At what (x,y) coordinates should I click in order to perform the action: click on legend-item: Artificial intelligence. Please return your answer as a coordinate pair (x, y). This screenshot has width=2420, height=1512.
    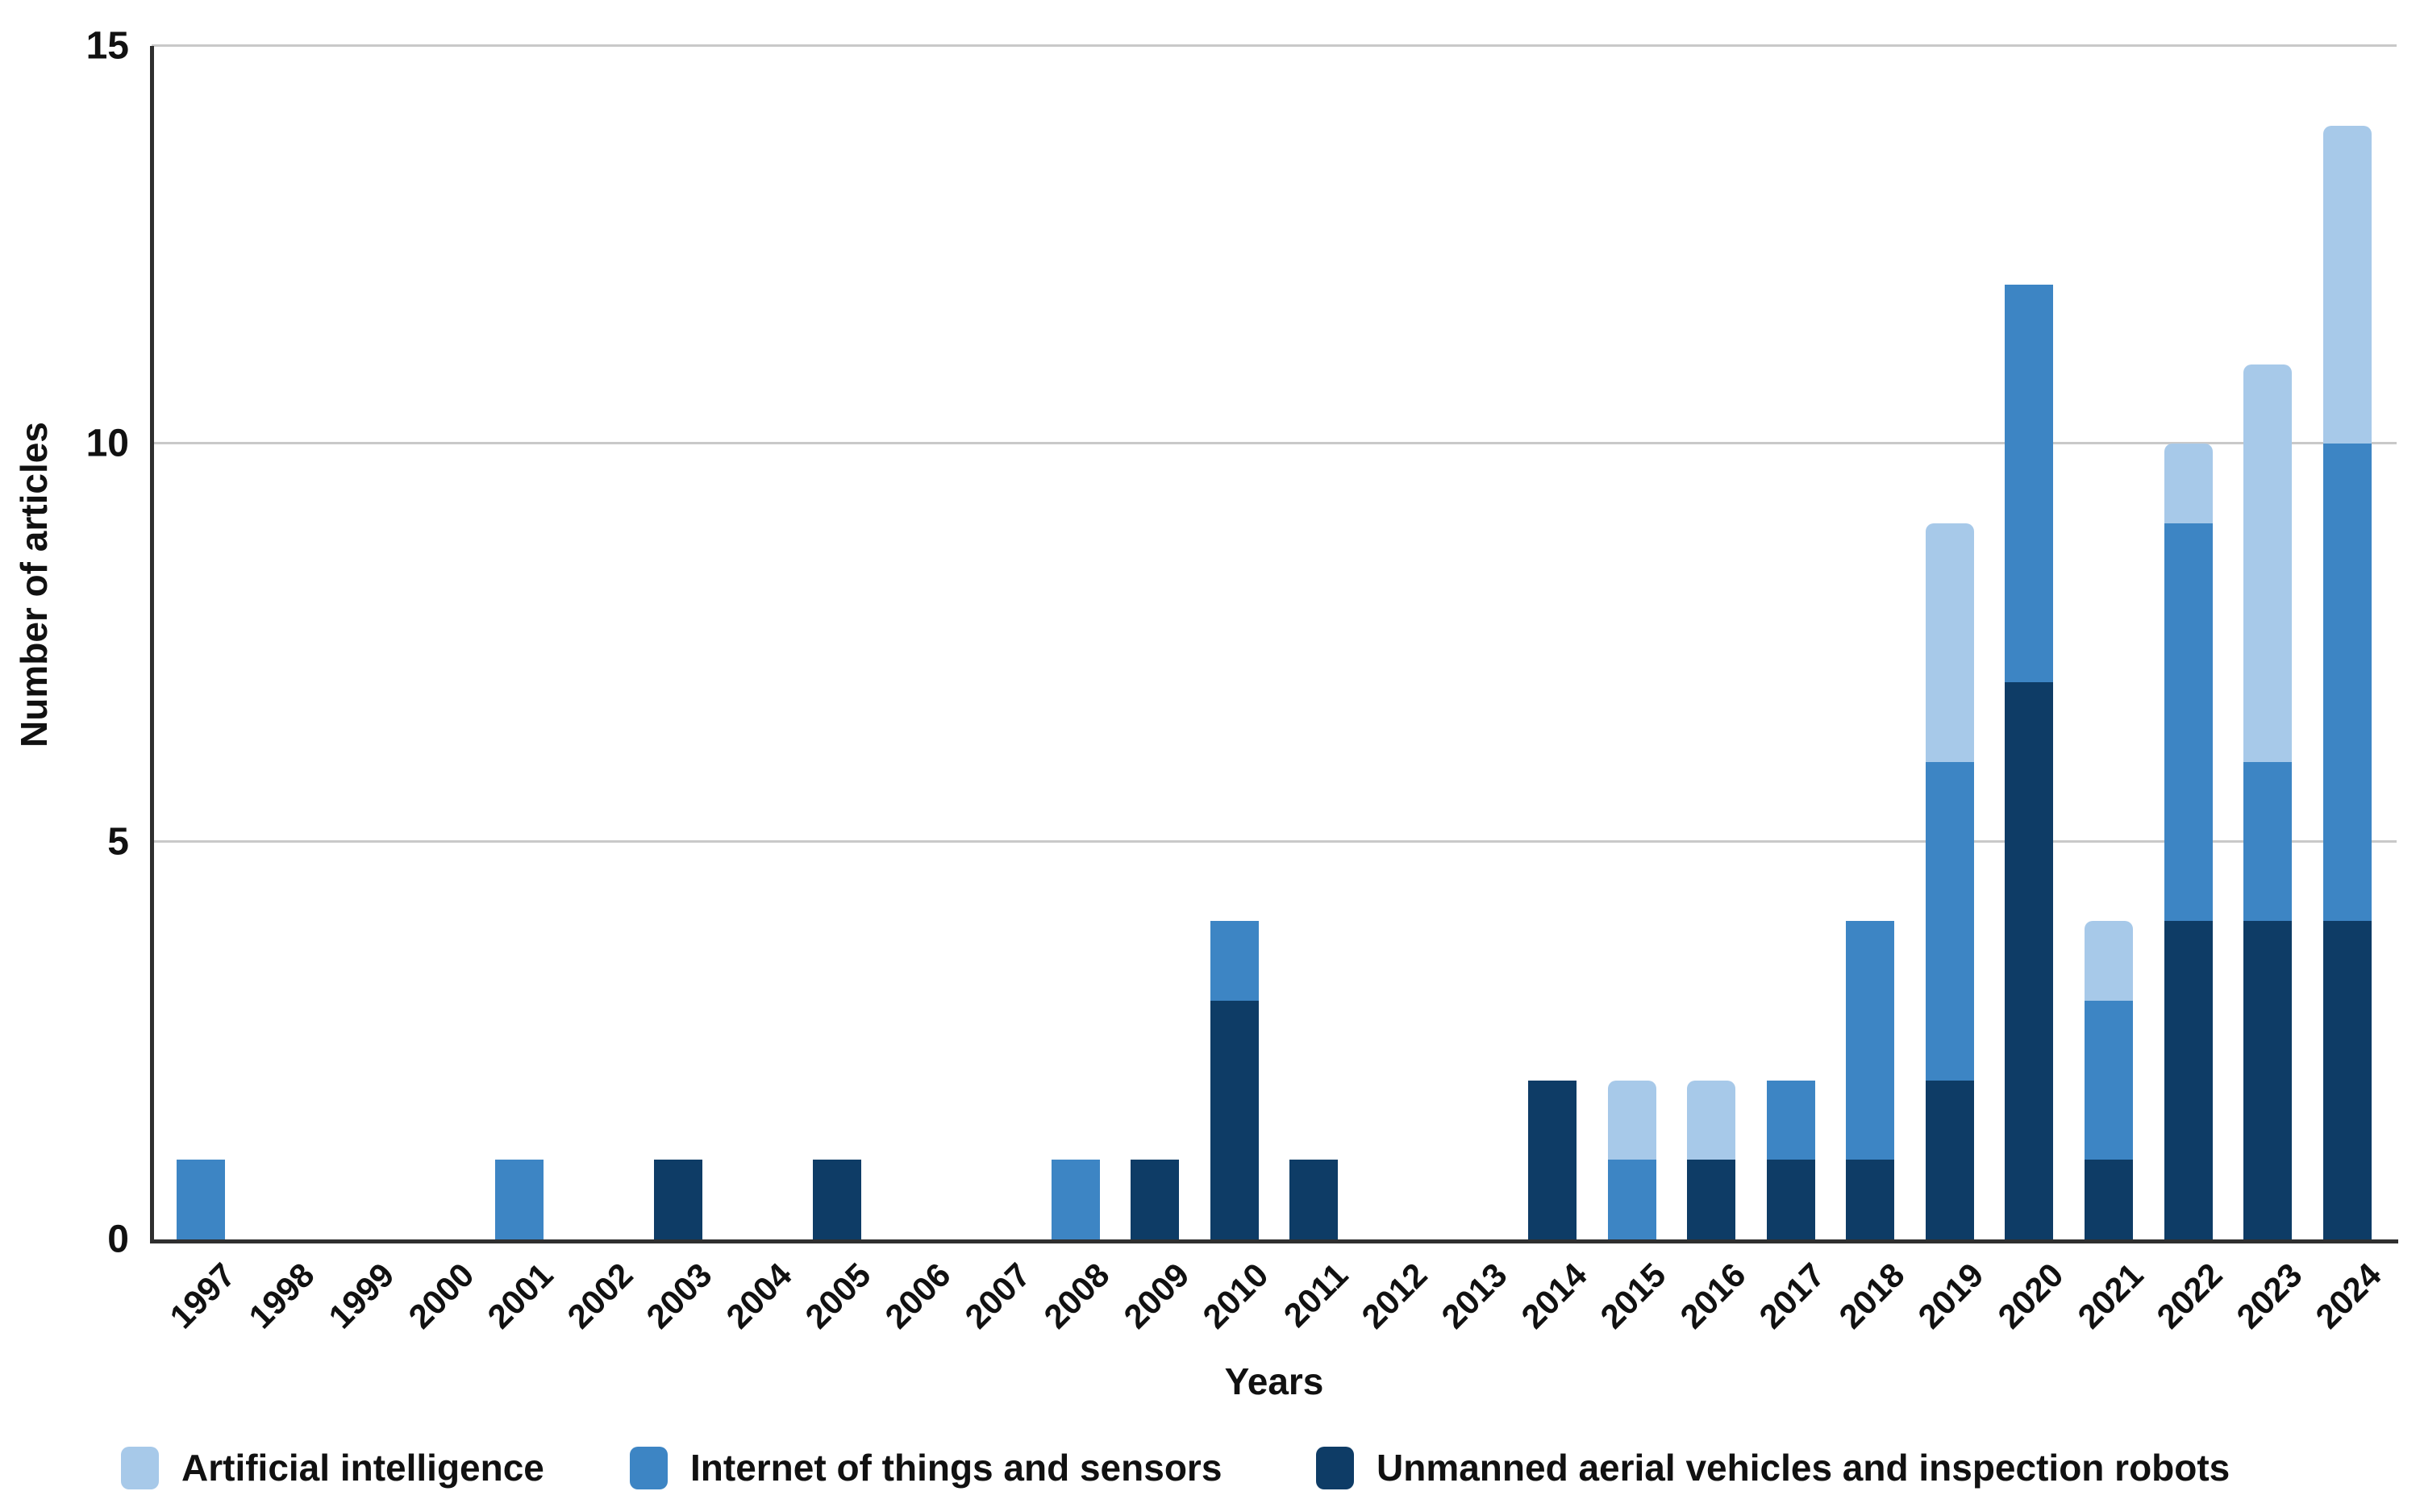
    Looking at the image, I should click on (332, 1467).